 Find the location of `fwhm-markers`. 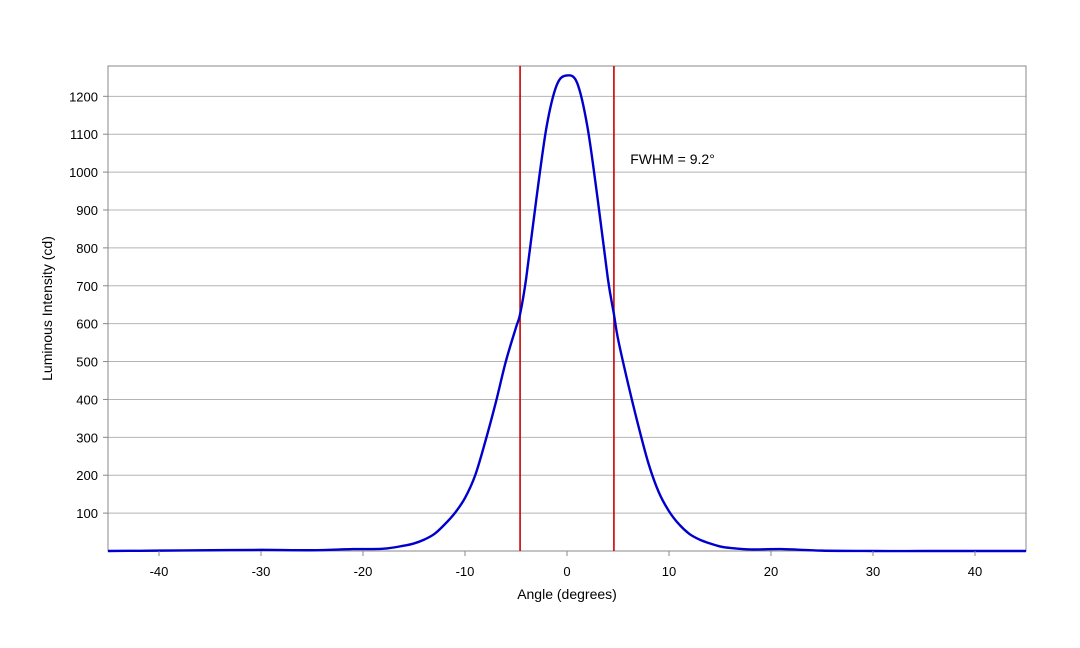

fwhm-markers is located at coordinates (567, 308).